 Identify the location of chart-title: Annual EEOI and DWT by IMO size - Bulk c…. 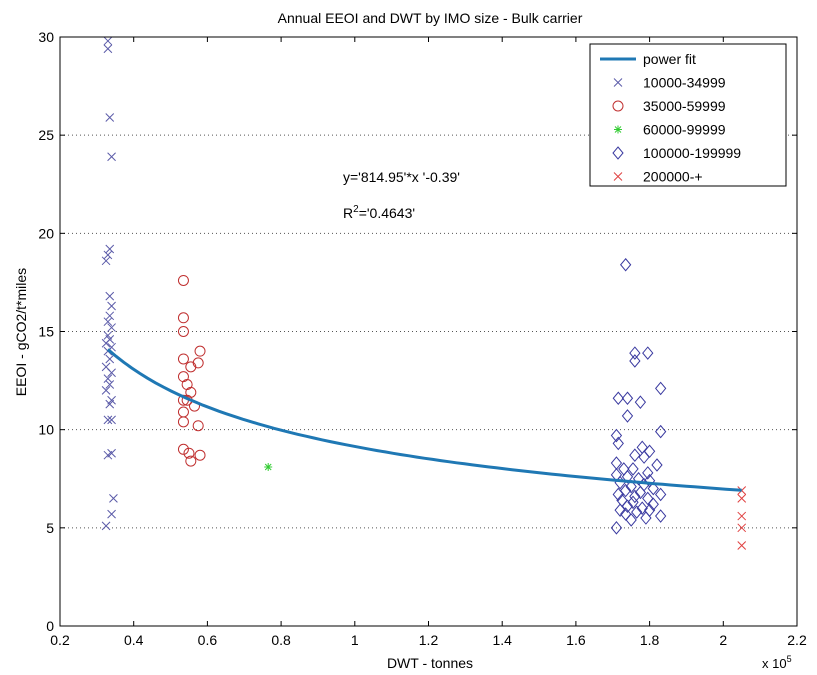
(430, 18).